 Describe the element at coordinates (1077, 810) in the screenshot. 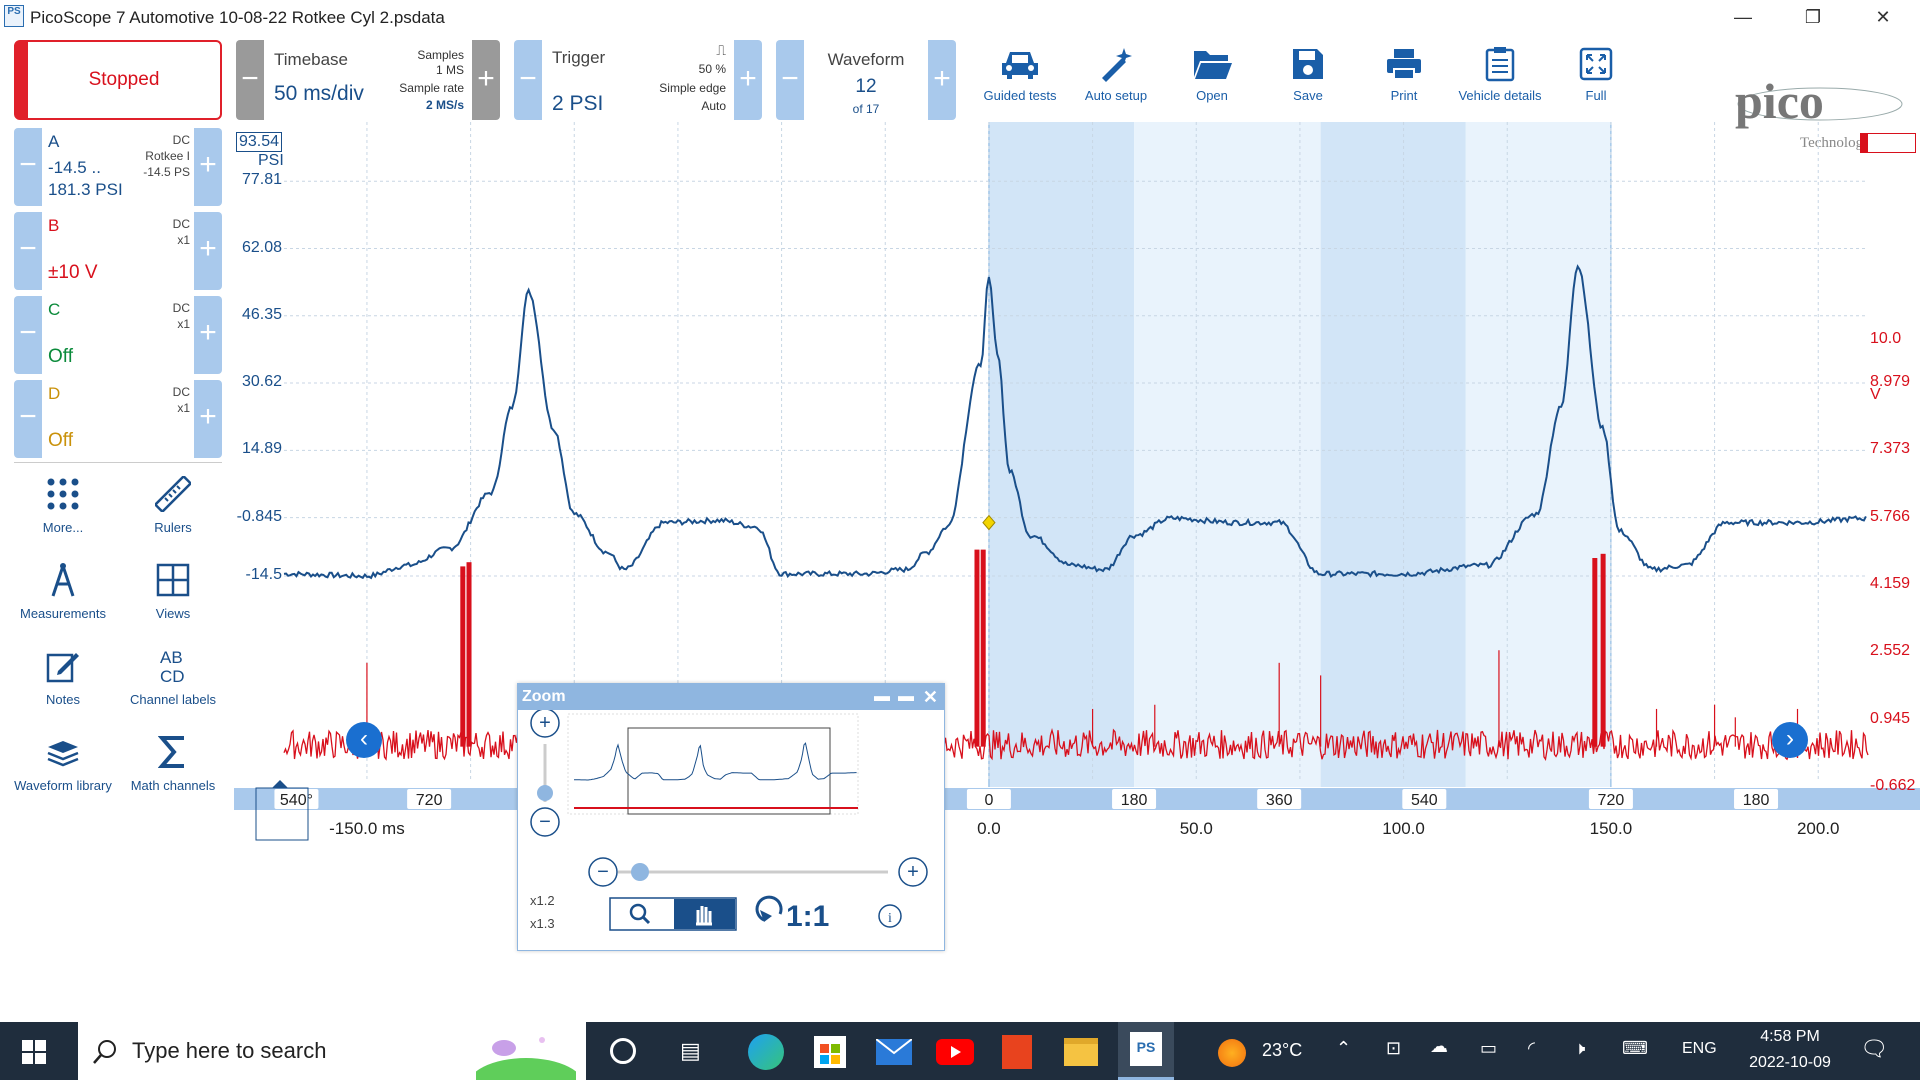

I see `rotary-ruler: 540°7201803605400180360540720180` at that location.